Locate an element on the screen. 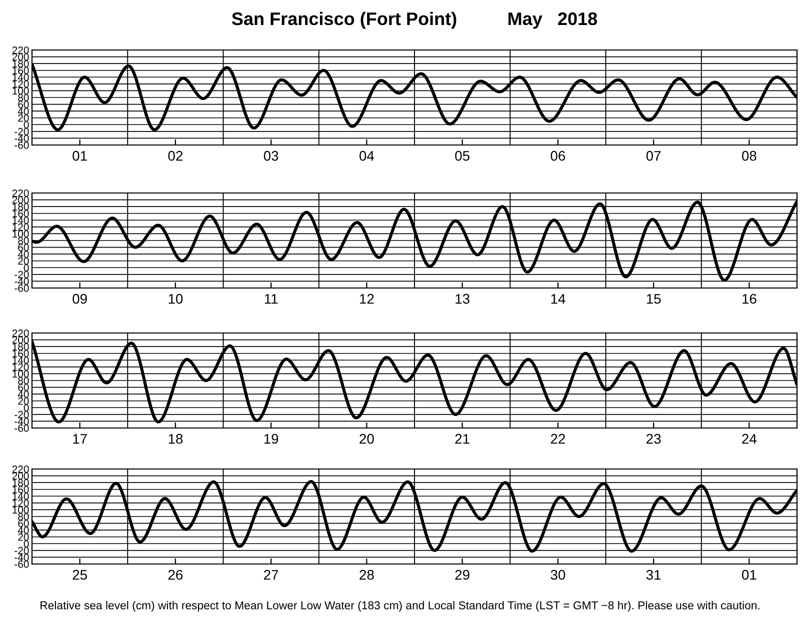 The width and height of the screenshot is (800, 618). text: Relative sea level (cm) with respect to Mean Lower Low Water (183 cm) and Local Standard Time (LST = GMT −8 hr). Please use with caution. is located at coordinates (400, 606).